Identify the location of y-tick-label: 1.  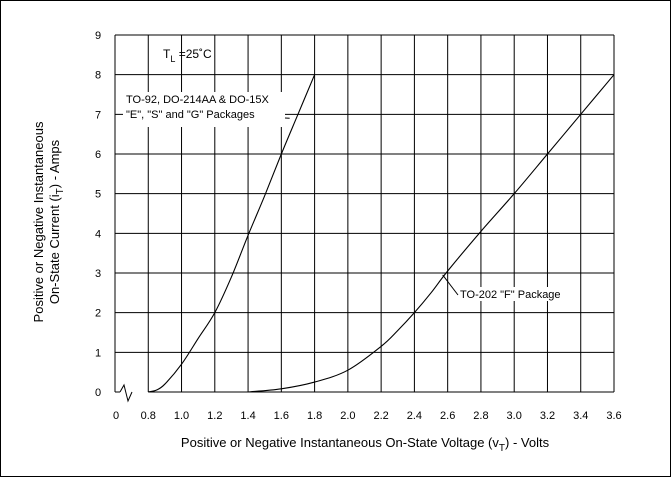
(98, 353).